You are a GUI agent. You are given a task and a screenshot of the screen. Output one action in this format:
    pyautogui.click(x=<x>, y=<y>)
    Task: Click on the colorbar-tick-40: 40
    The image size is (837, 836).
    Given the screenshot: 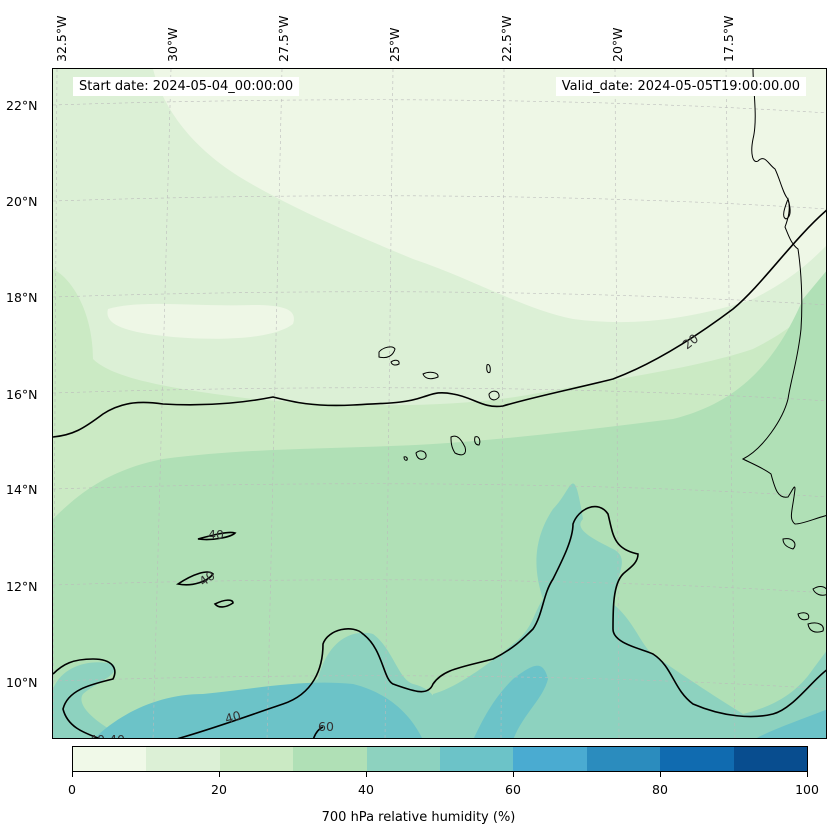 What is the action you would take?
    pyautogui.click(x=366, y=789)
    